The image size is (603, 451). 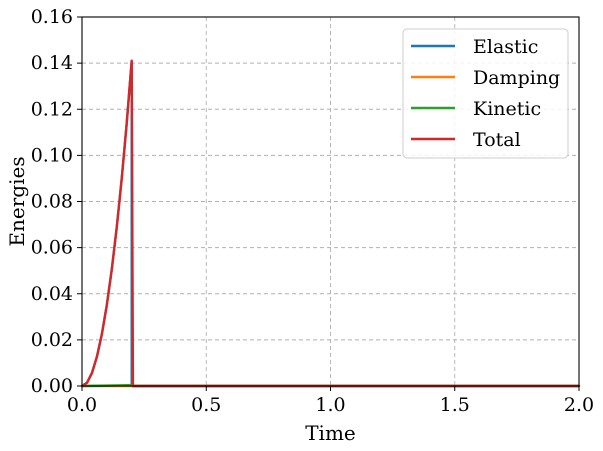 What do you see at coordinates (455, 405) in the screenshot?
I see `x-tick-label: 1.5` at bounding box center [455, 405].